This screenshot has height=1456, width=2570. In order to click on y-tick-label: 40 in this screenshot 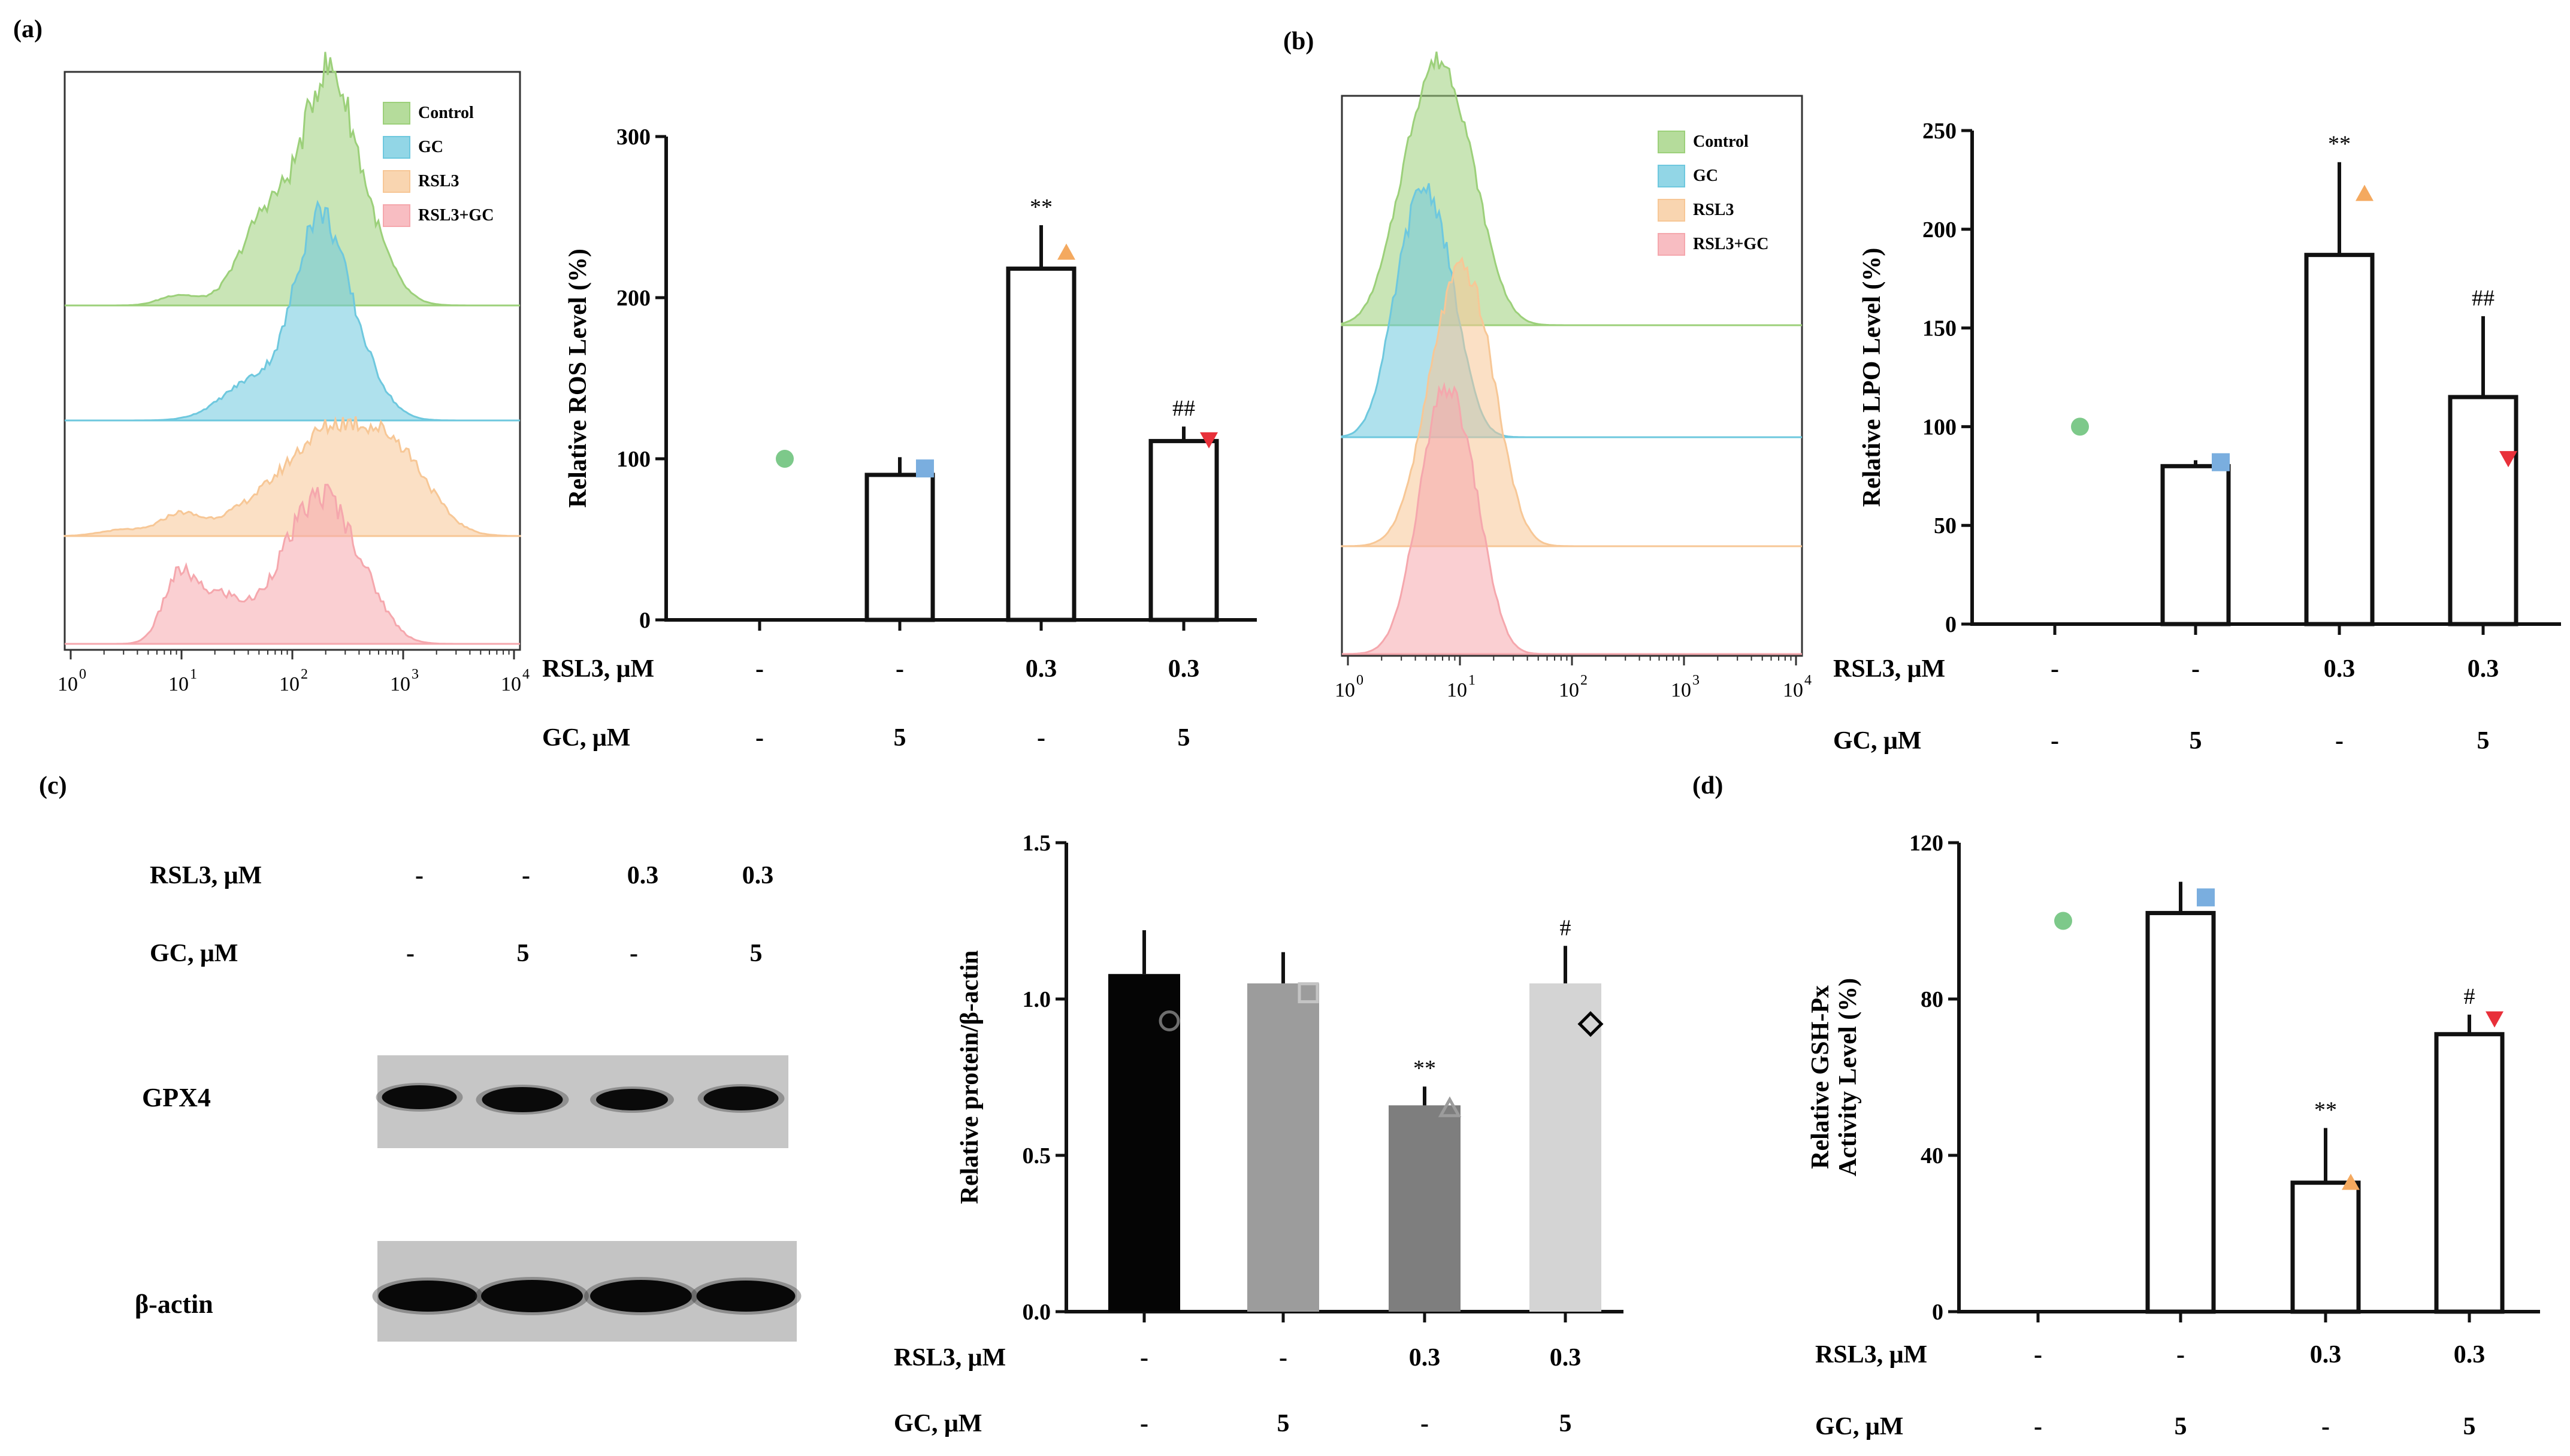, I will do `click(1932, 1156)`.